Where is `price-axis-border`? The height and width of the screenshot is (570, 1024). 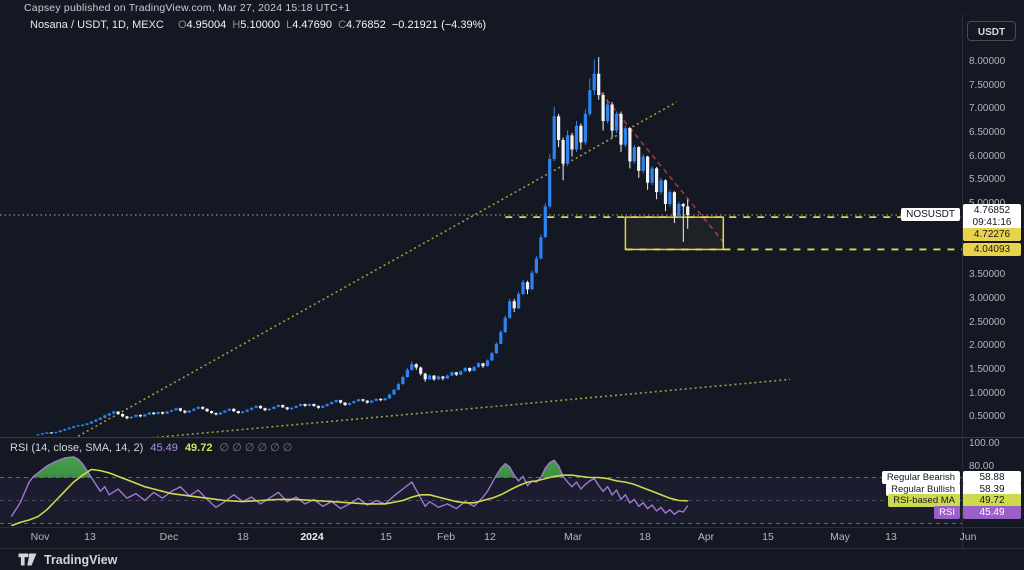
price-axis-border is located at coordinates (962, 281).